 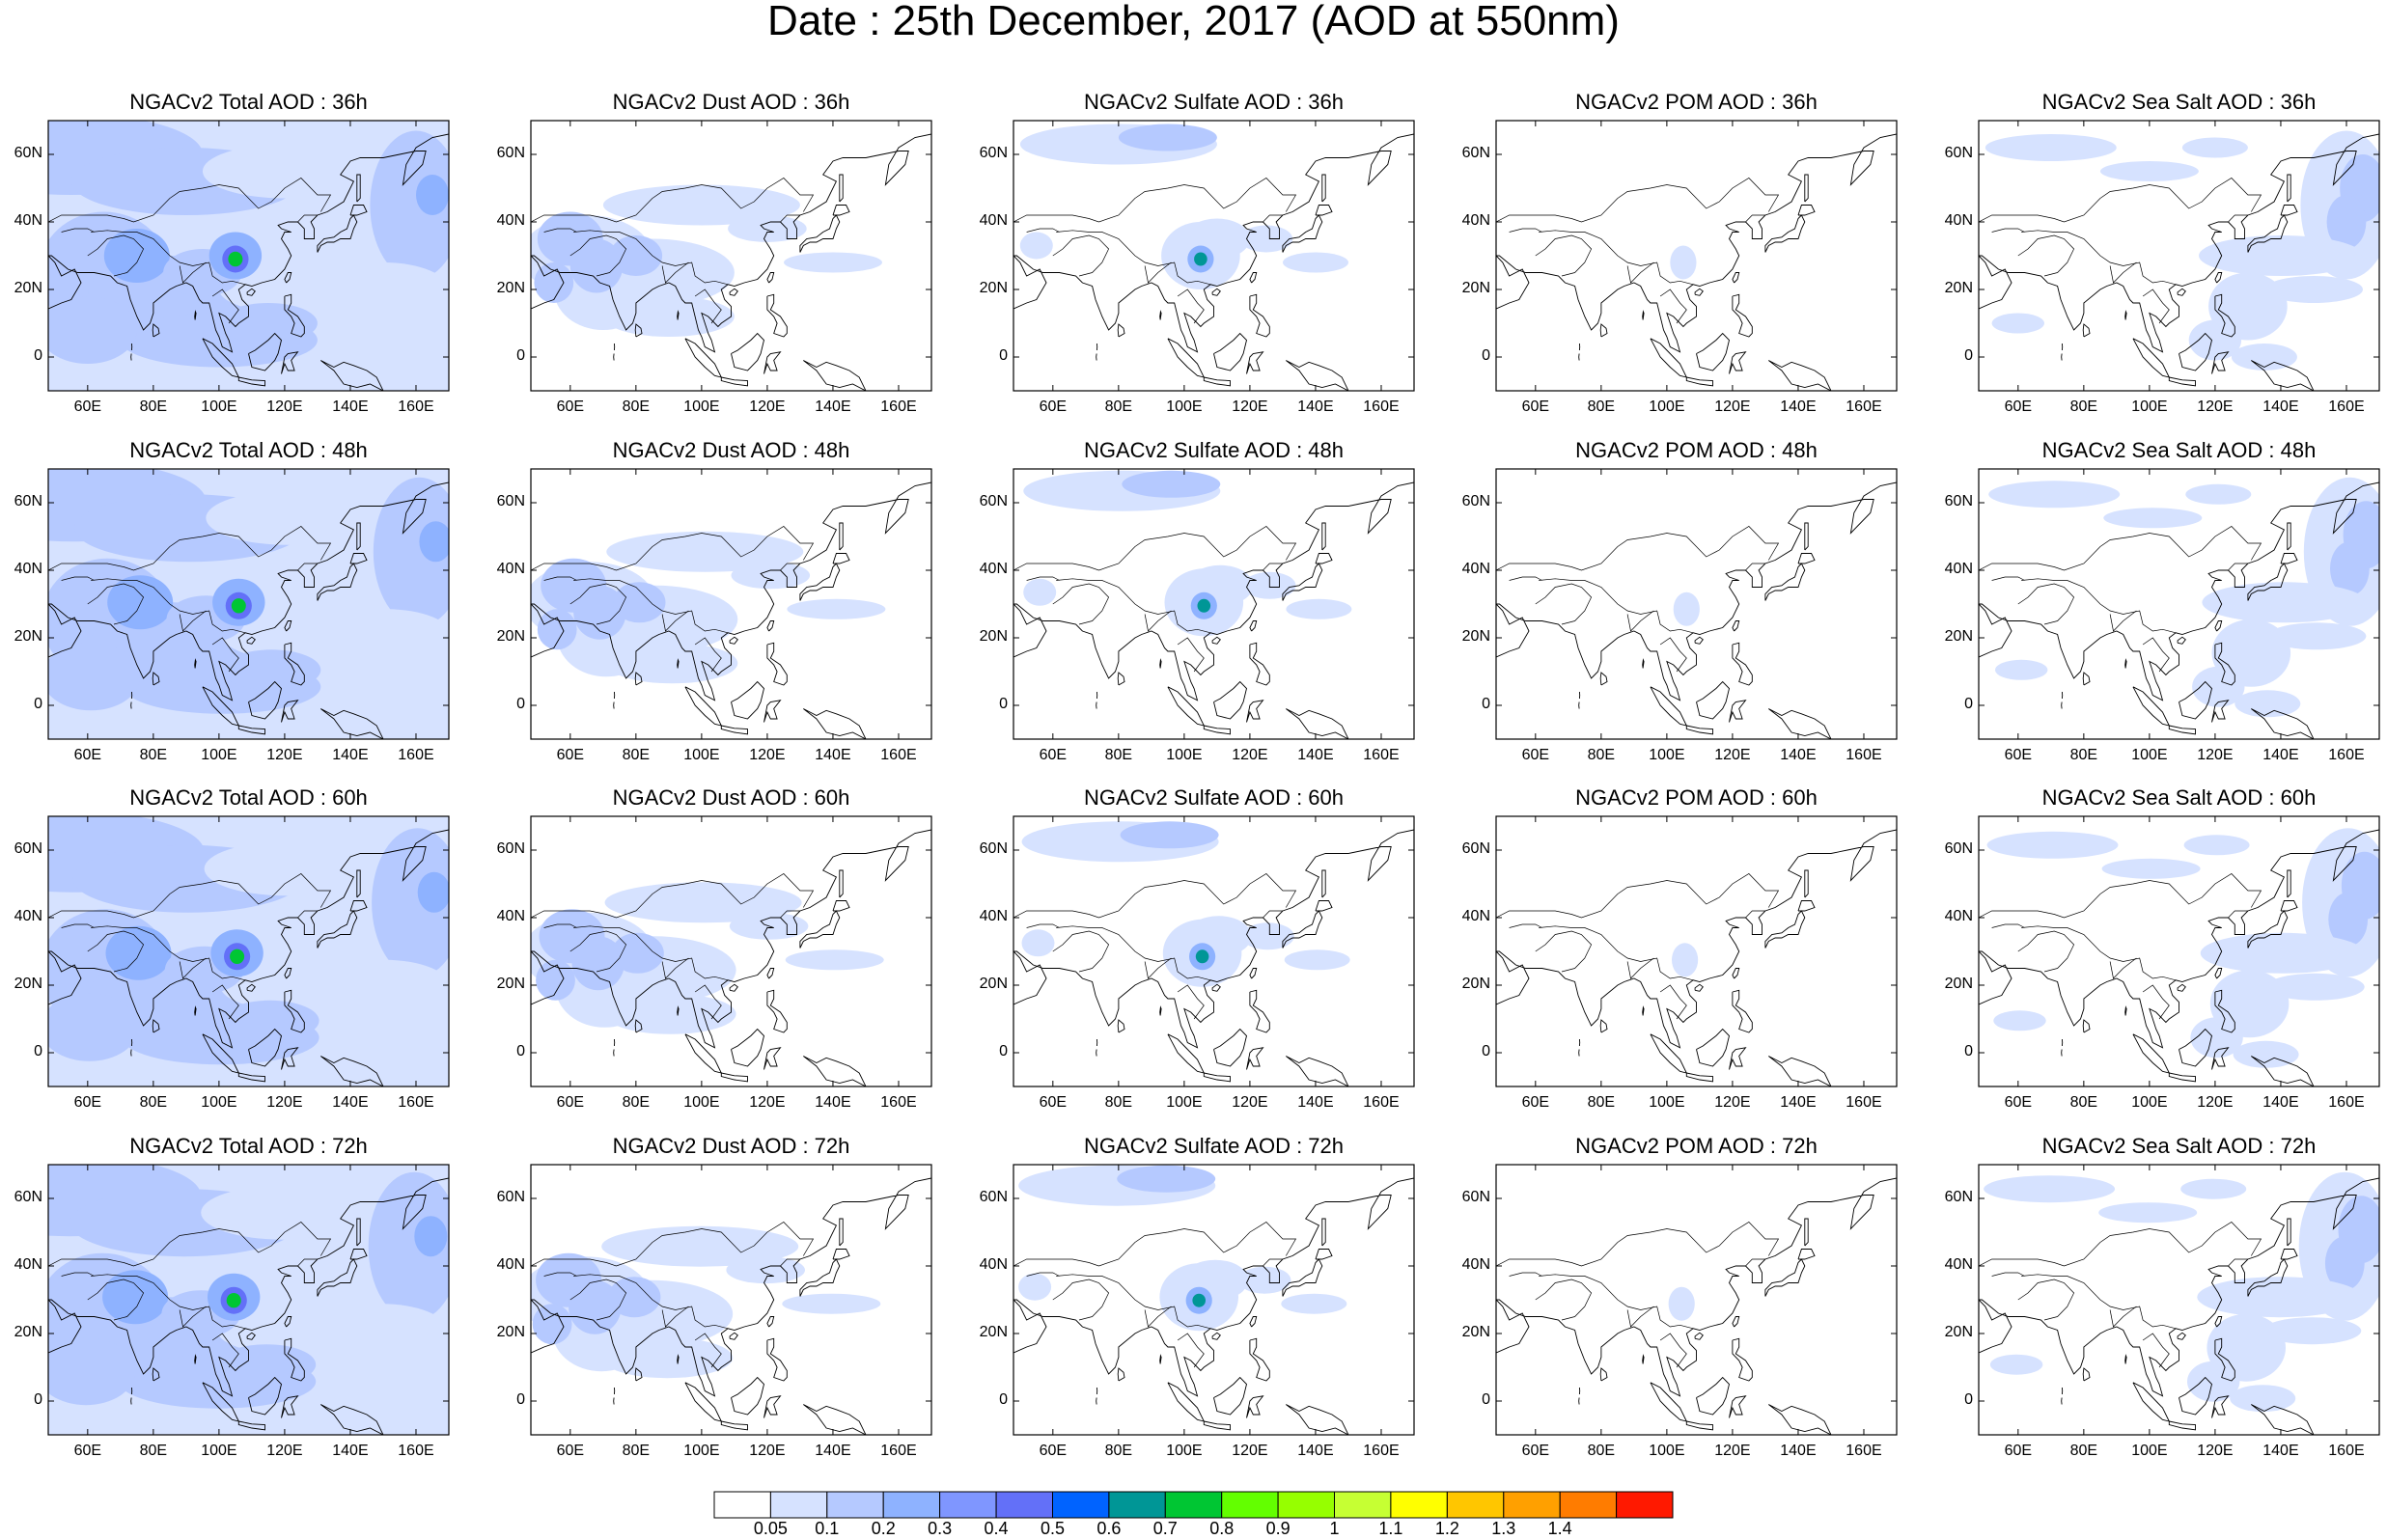 What do you see at coordinates (2083, 1102) in the screenshot?
I see `x-tick-label: 80E` at bounding box center [2083, 1102].